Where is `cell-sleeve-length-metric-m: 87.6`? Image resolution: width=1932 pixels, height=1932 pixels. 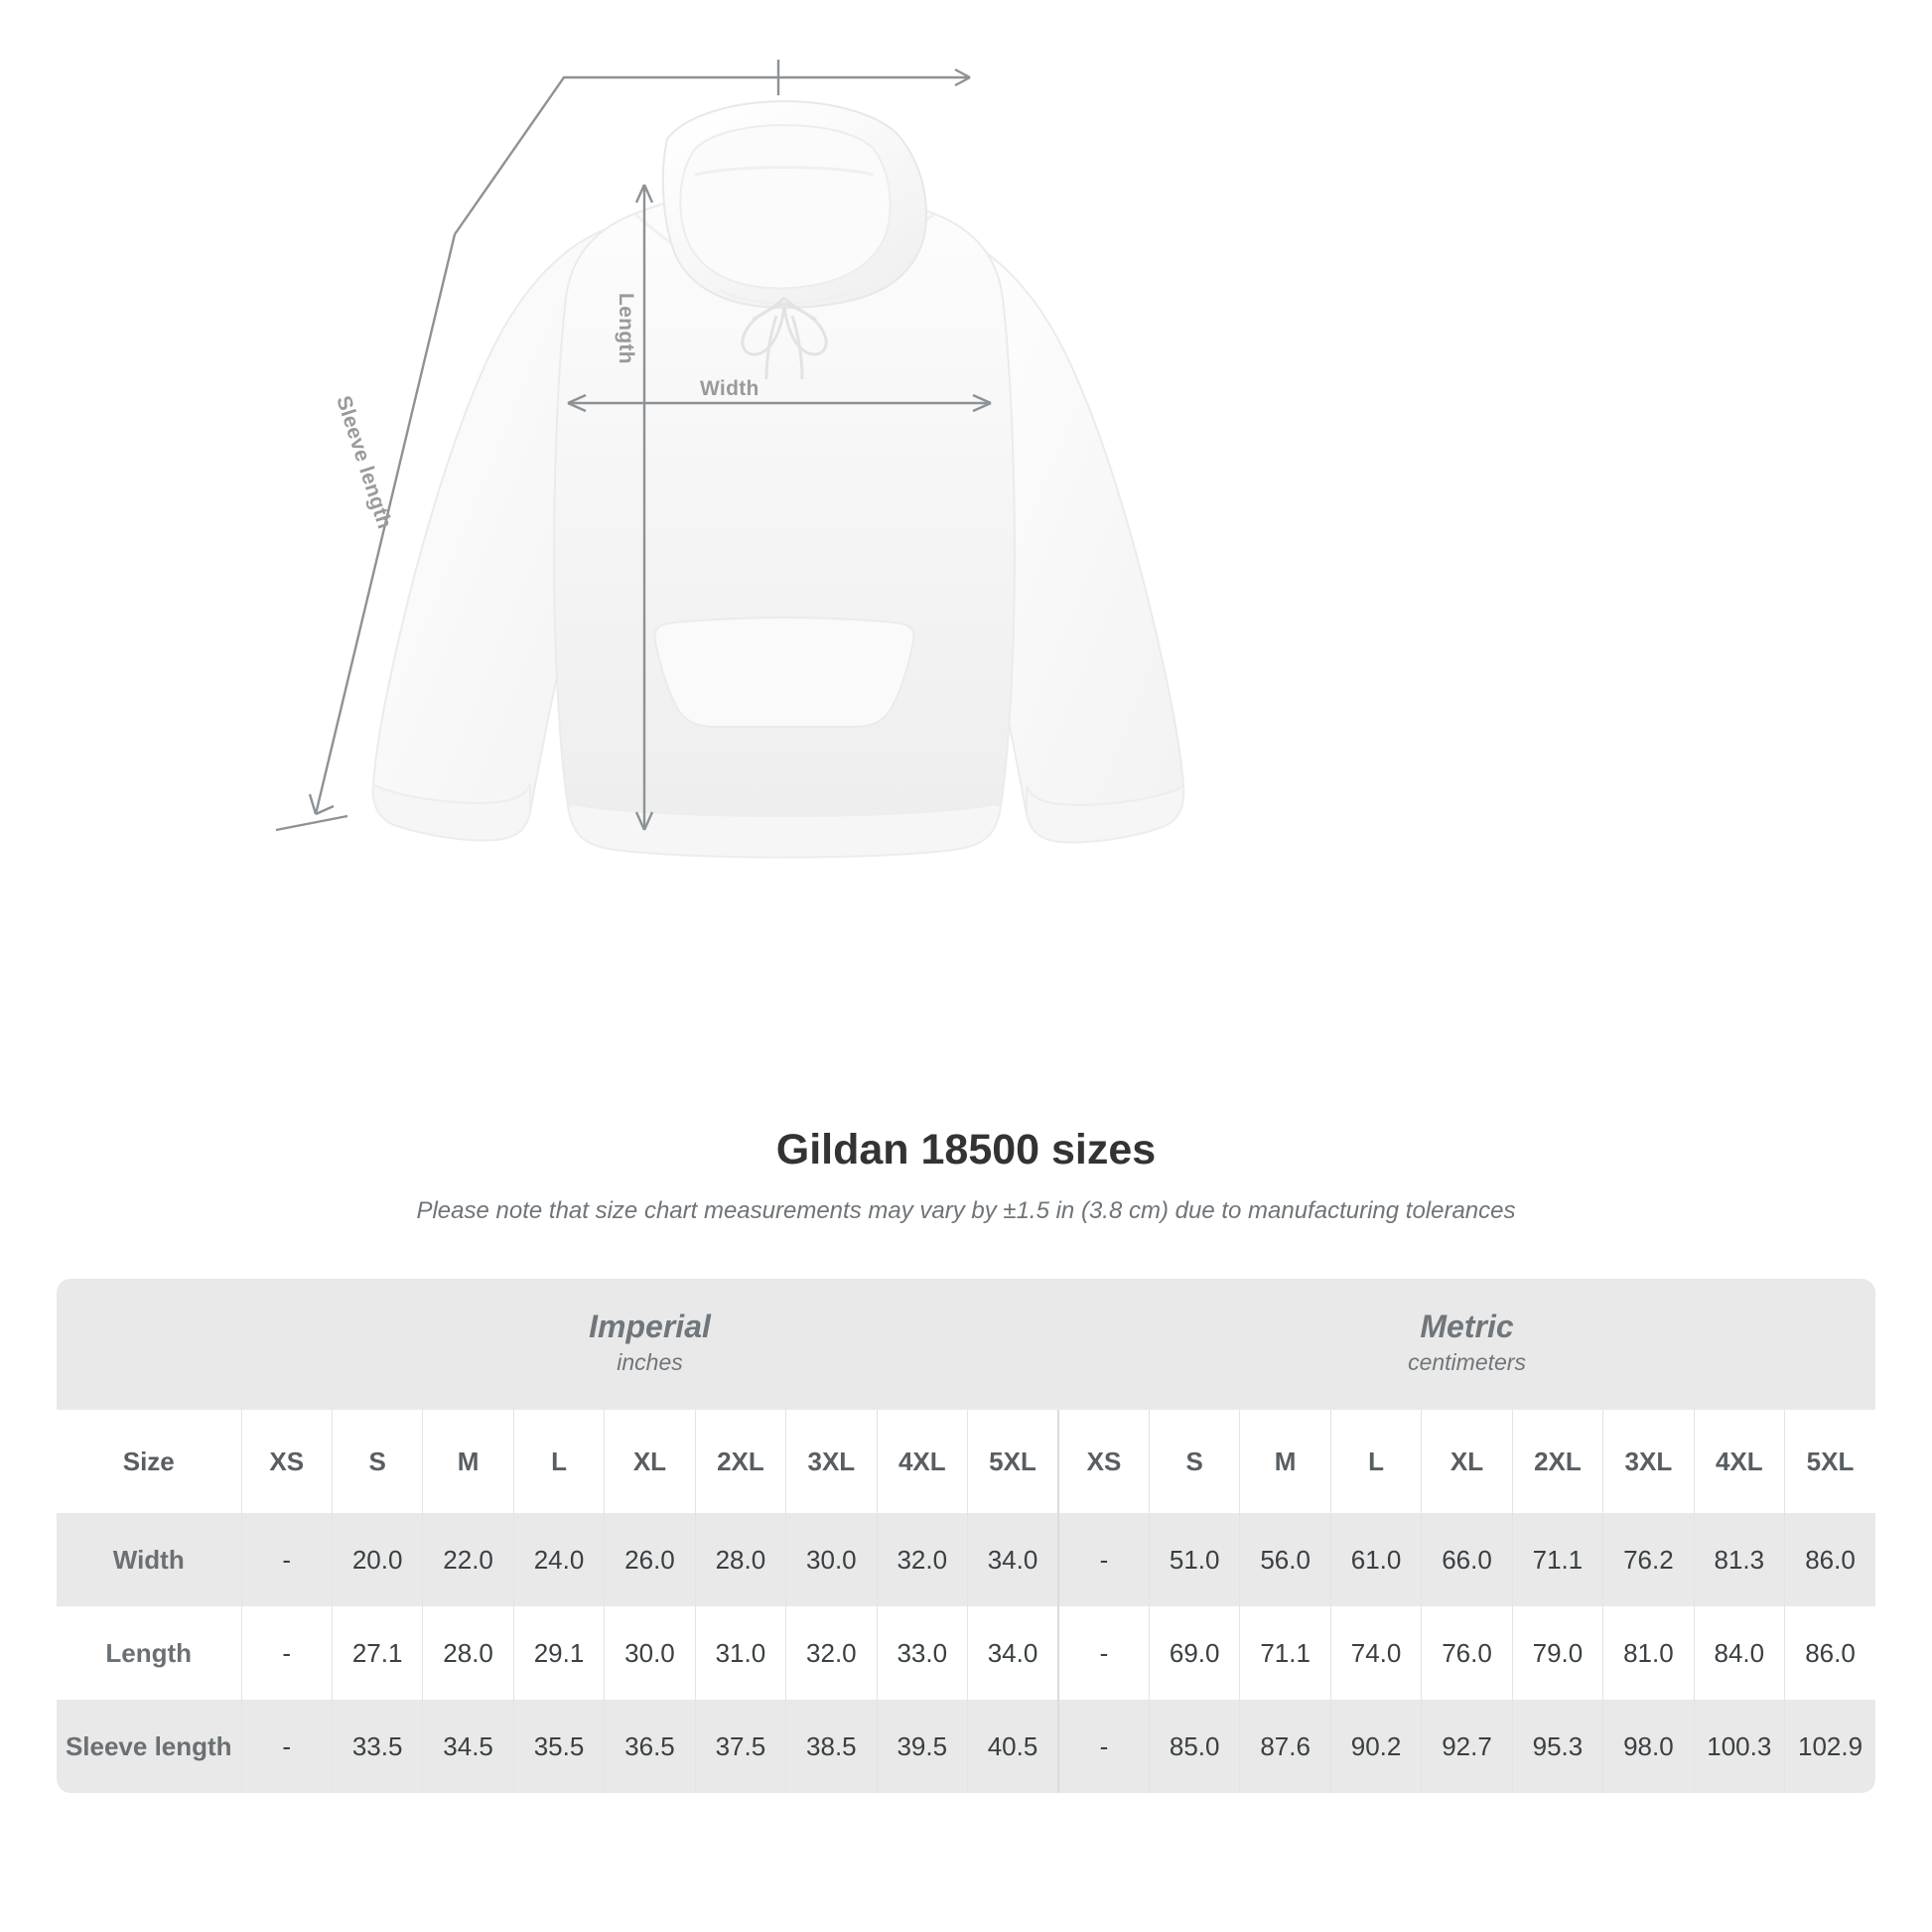
cell-sleeve-length-metric-m: 87.6 is located at coordinates (1285, 1746).